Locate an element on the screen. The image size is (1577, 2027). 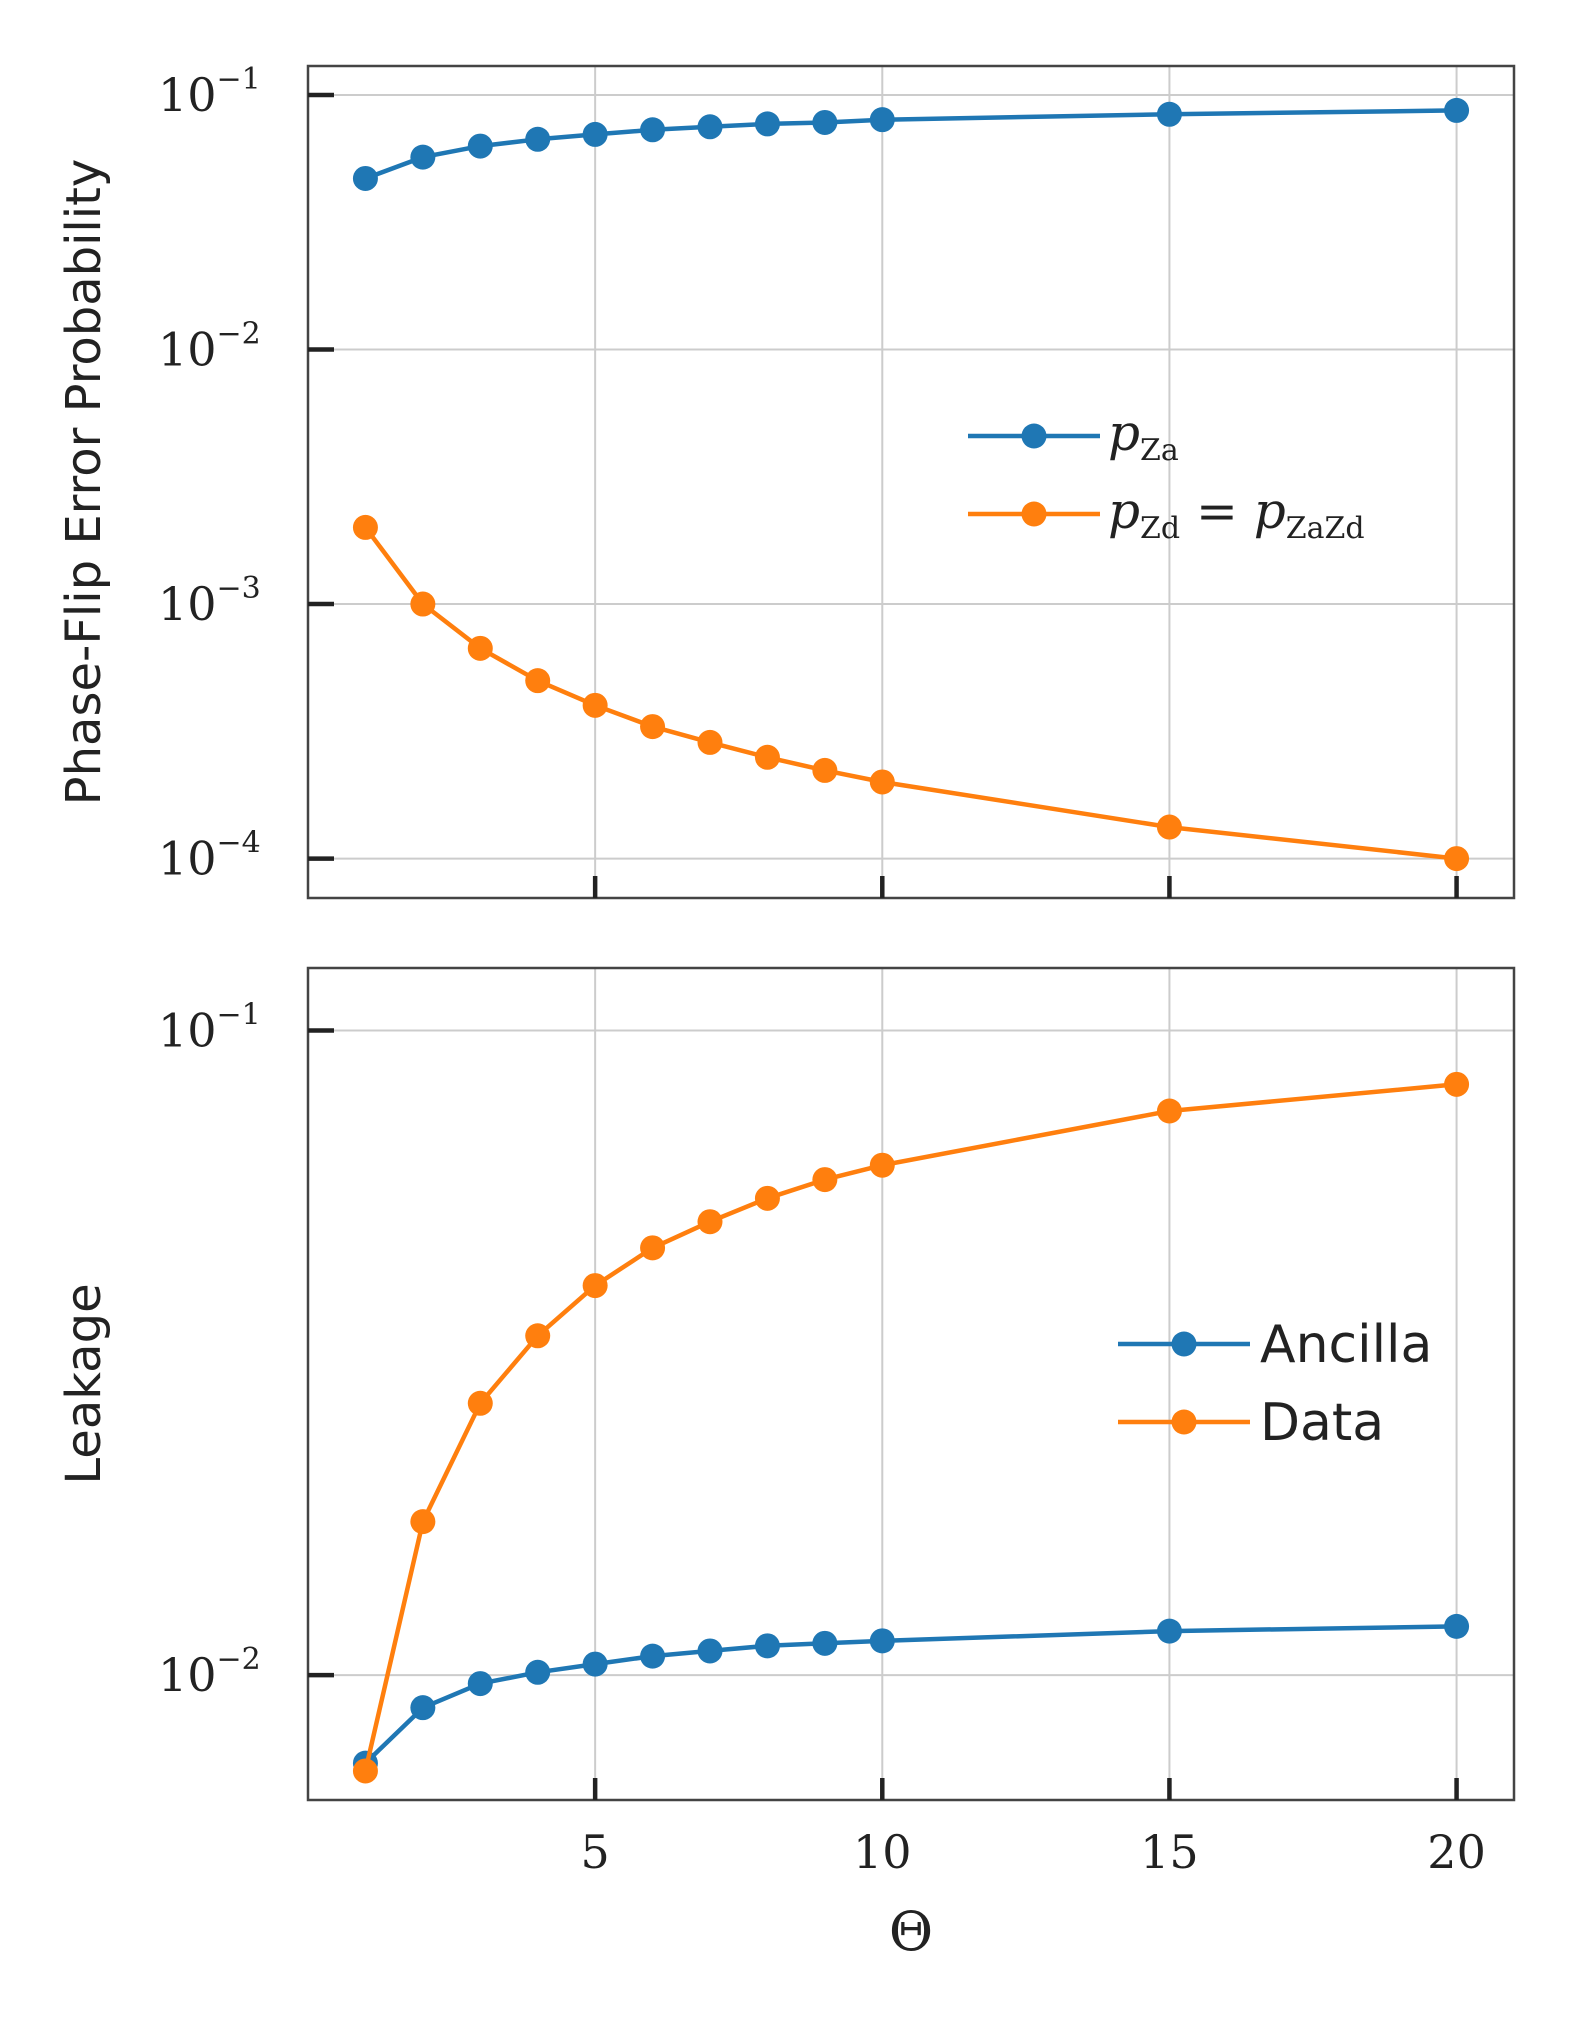
x-axis-label: Θ is located at coordinates (911, 1931).